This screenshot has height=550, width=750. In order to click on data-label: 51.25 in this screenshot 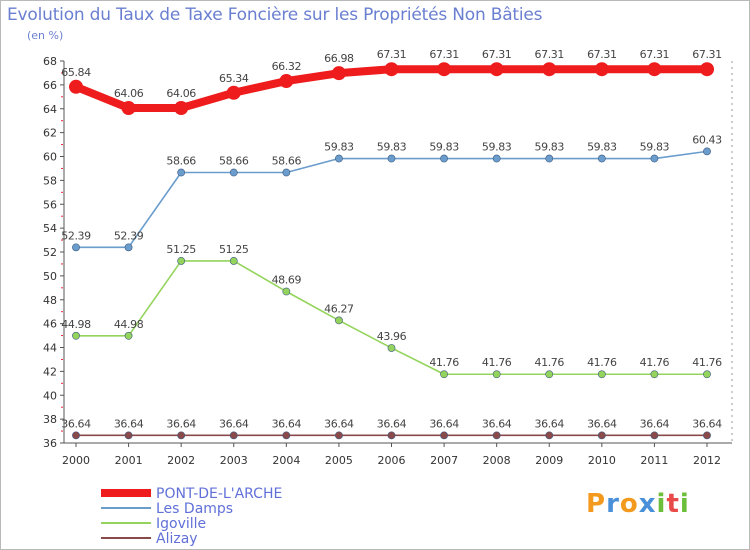, I will do `click(234, 249)`.